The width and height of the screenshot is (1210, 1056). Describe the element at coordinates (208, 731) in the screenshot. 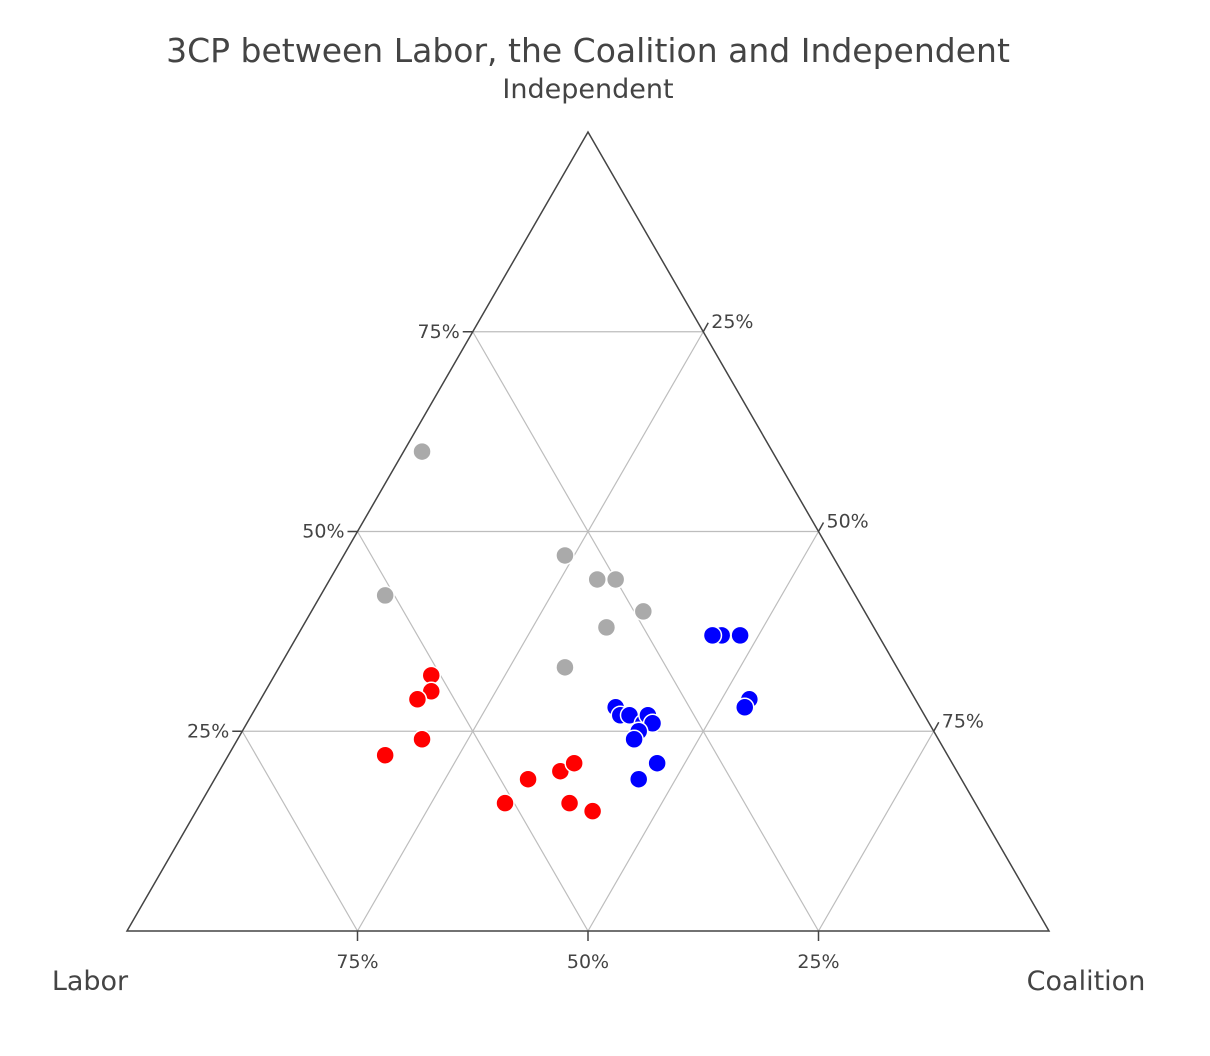

I see `tick-label-independent: 25%` at that location.